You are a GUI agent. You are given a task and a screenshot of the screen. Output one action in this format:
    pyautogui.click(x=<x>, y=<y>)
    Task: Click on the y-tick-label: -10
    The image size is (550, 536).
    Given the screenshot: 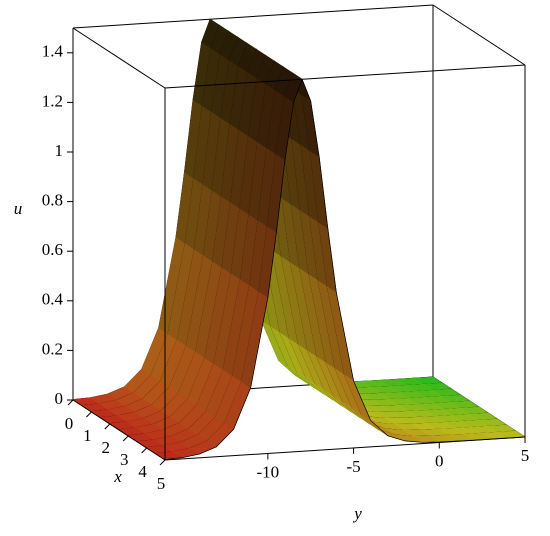 What is the action you would take?
    pyautogui.click(x=268, y=471)
    